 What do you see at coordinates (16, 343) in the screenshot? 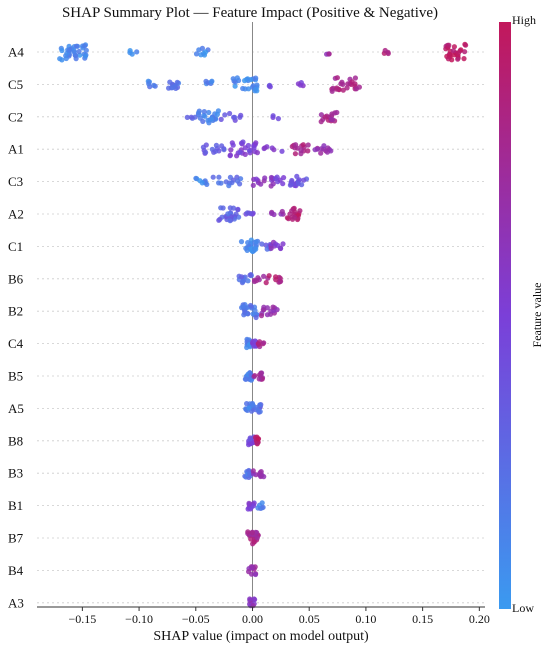
I see `feature-label-c4: C4` at bounding box center [16, 343].